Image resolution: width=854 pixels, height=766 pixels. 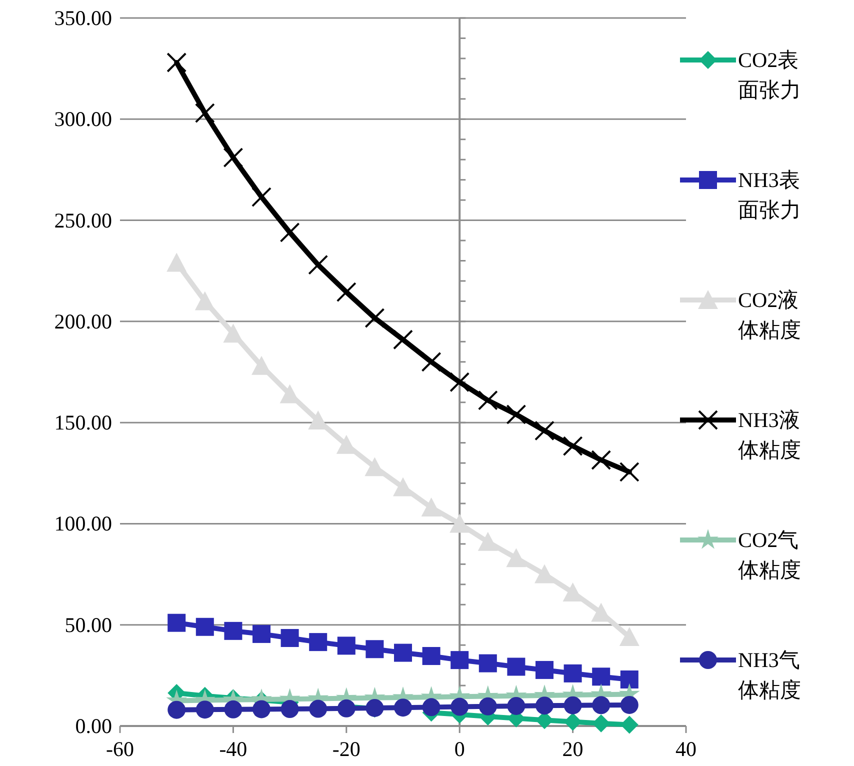 I want to click on legend-label: NH3液体粘度, so click(x=769, y=435).